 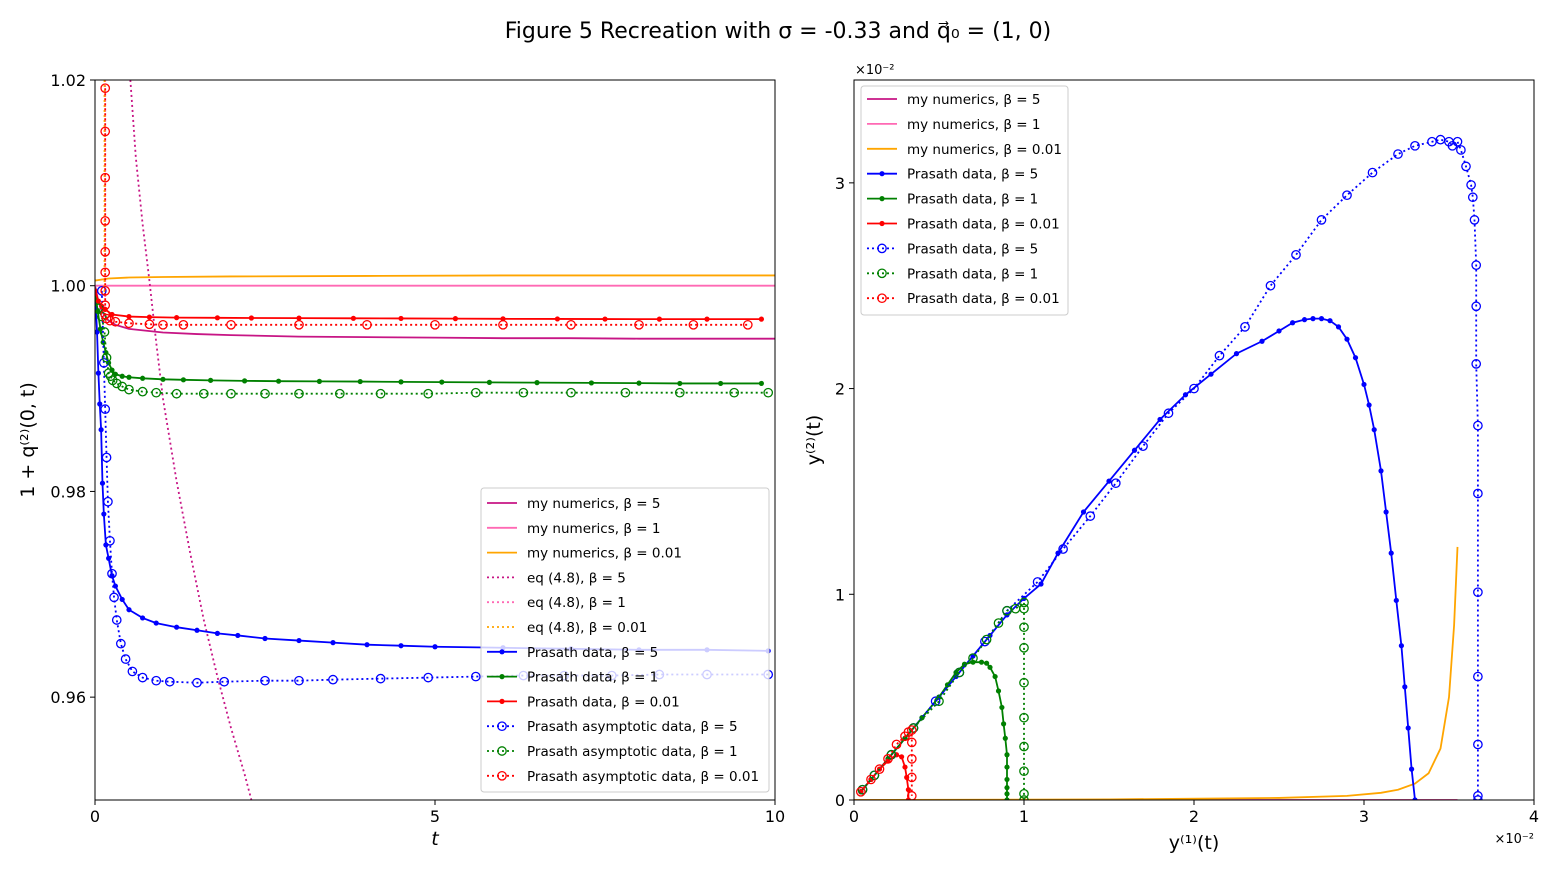 I want to click on right-x-offset-label: ×10⁻², so click(x=1514, y=839).